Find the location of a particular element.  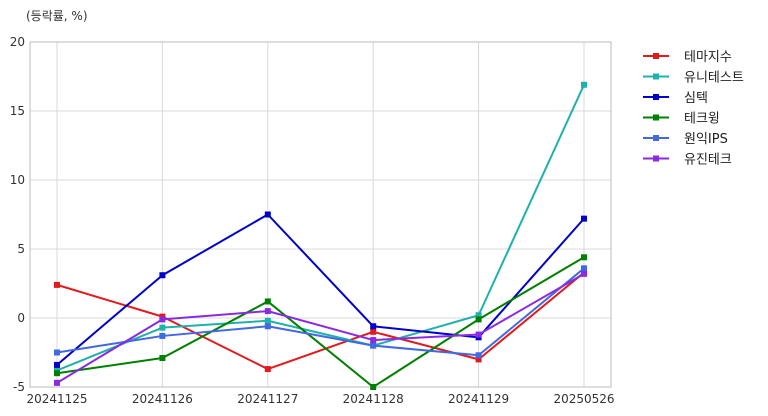

y-tick-label: 0 is located at coordinates (21, 318).